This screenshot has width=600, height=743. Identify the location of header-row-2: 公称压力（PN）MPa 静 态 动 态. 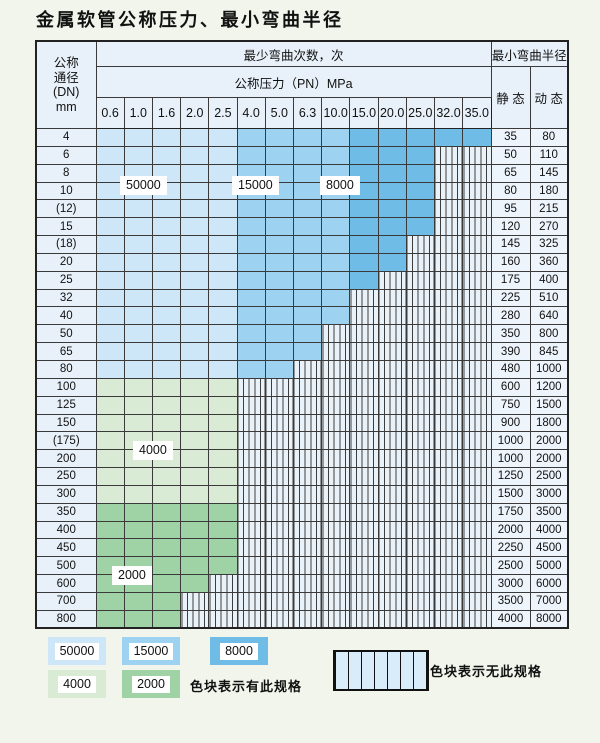
(302, 97).